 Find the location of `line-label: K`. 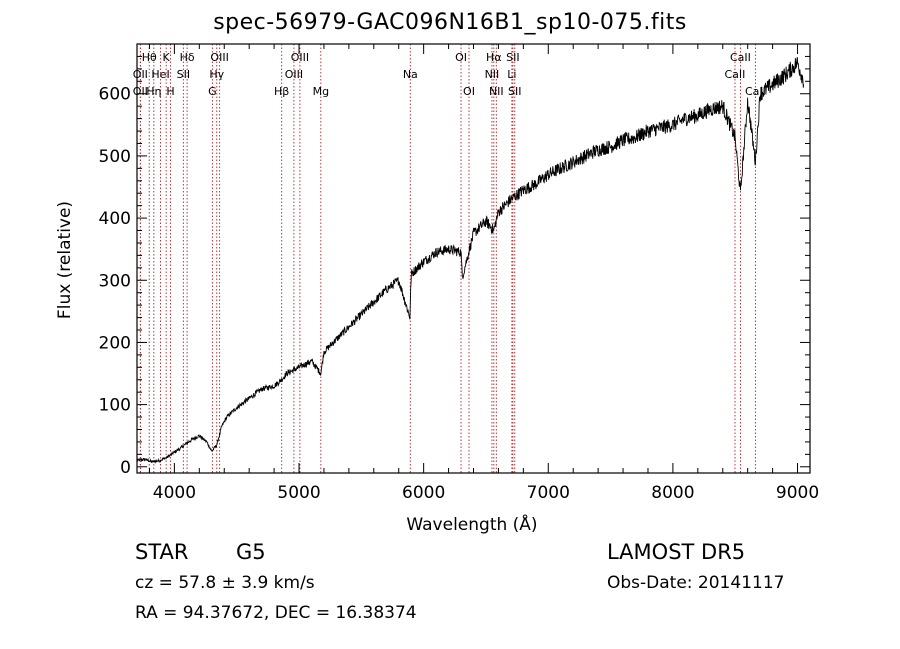

line-label: K is located at coordinates (167, 57).